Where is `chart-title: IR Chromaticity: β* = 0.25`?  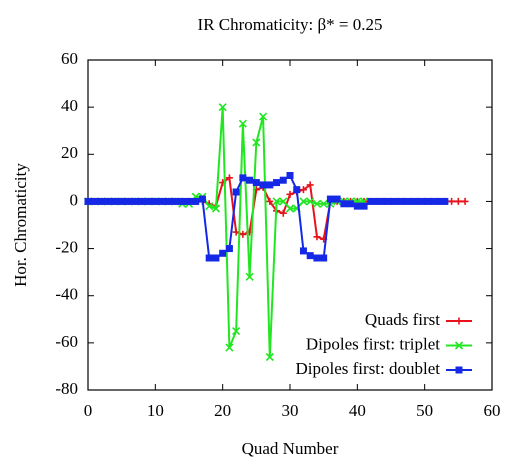 chart-title: IR Chromaticity: β* = 0.25 is located at coordinates (290, 24).